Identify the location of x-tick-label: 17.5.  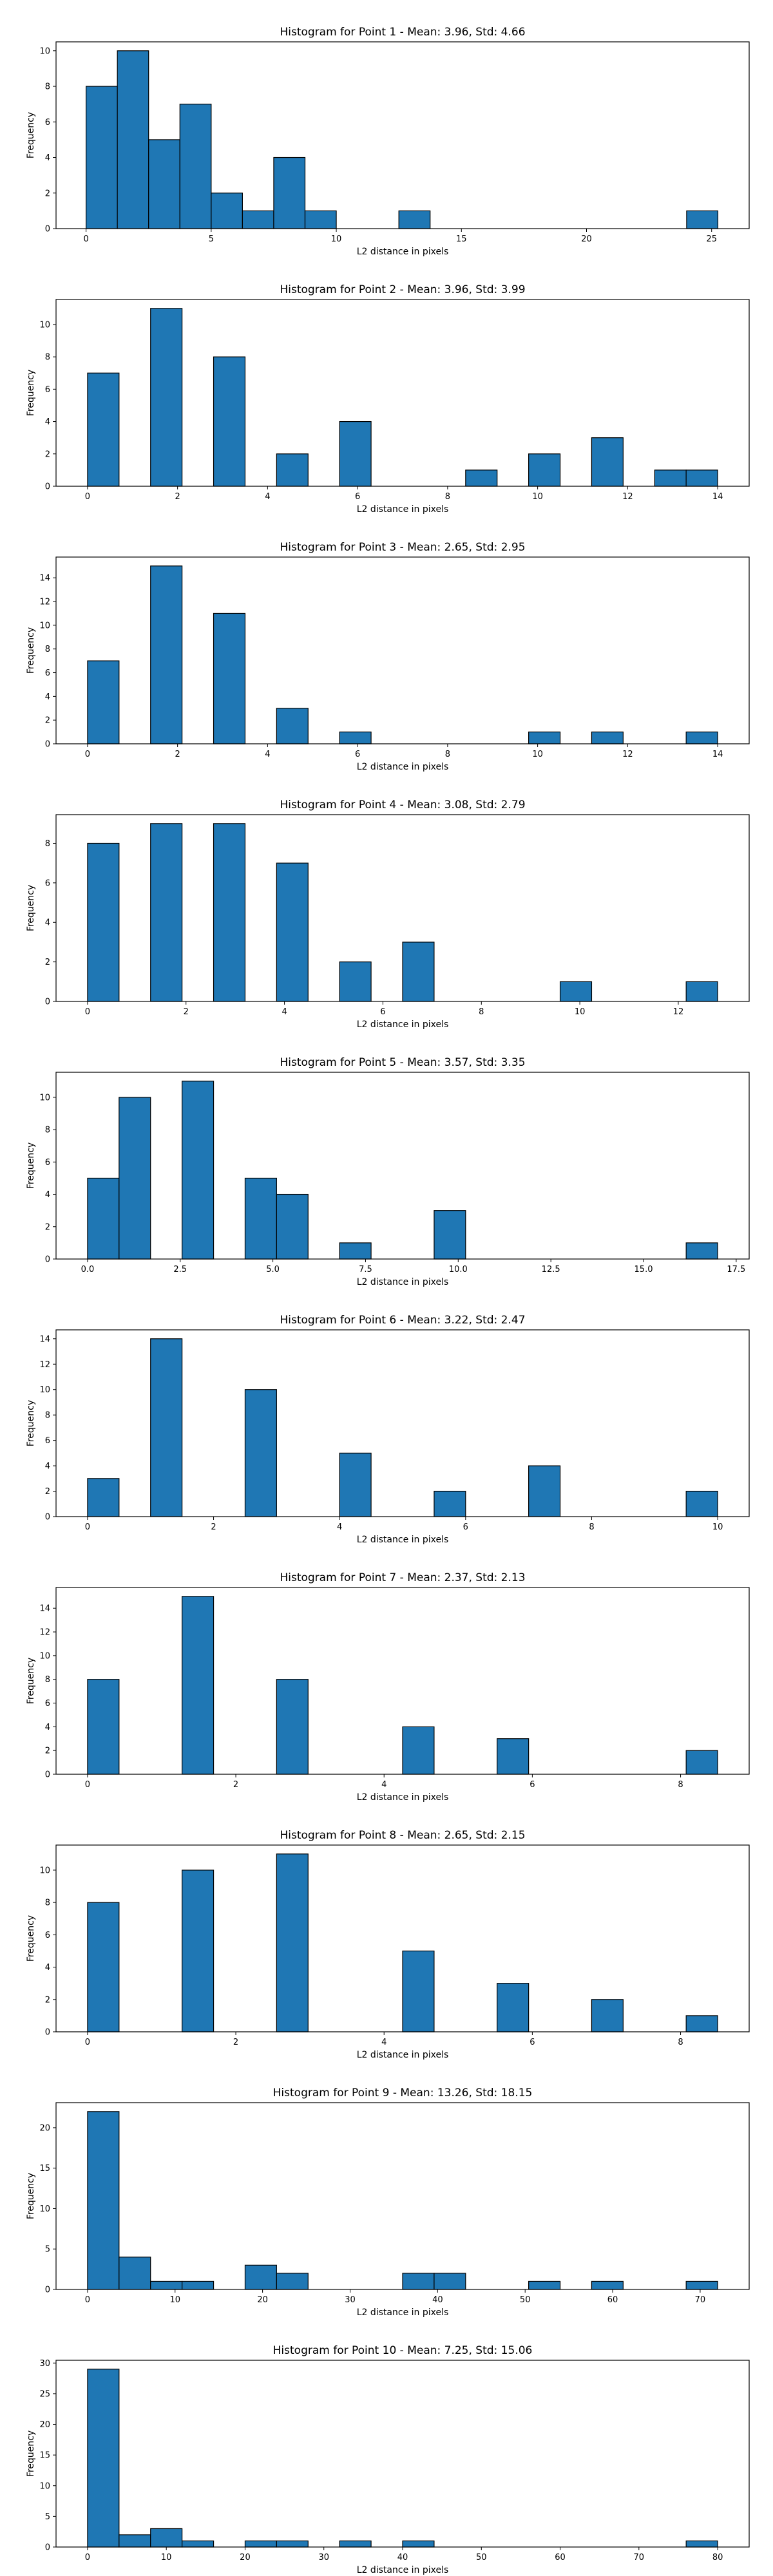
(736, 1269).